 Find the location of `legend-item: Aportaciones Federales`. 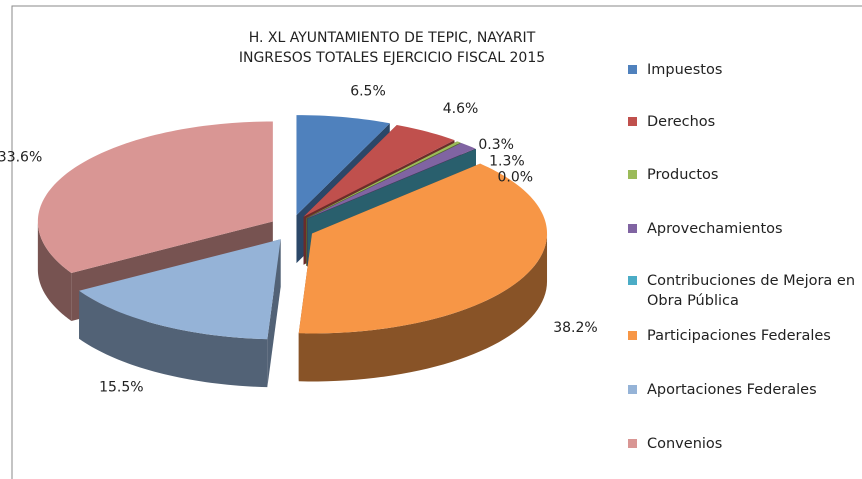

legend-item: Aportaciones Federales is located at coordinates (745, 390).